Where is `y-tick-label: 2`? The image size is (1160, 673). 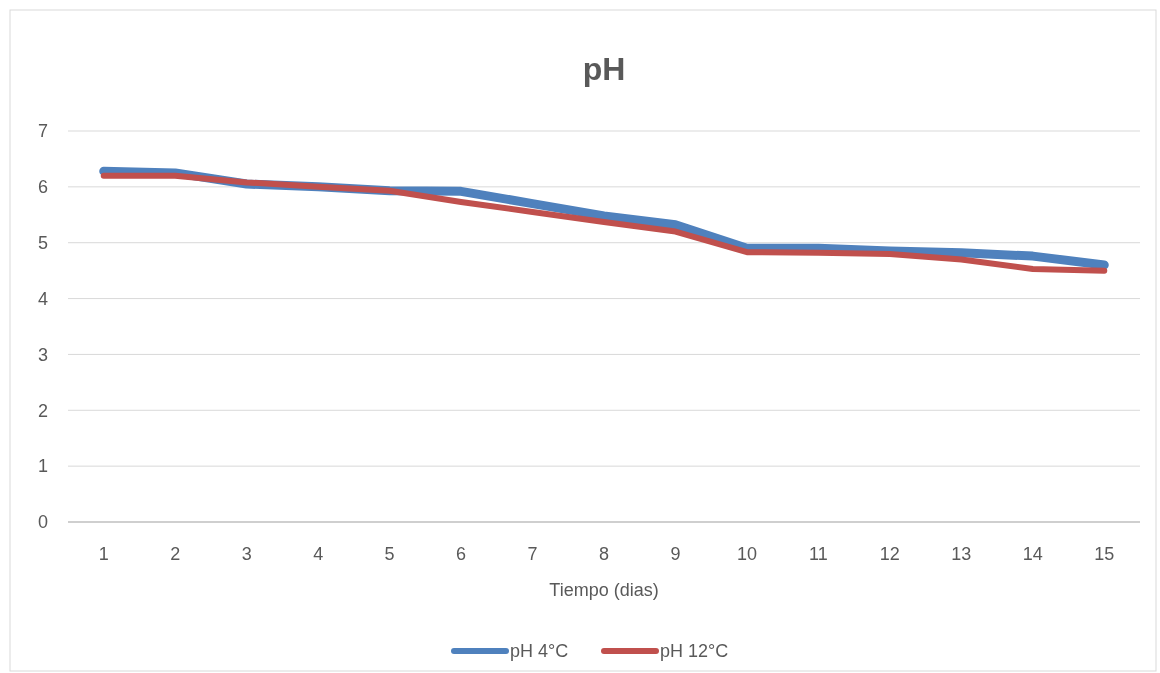
y-tick-label: 2 is located at coordinates (42, 410).